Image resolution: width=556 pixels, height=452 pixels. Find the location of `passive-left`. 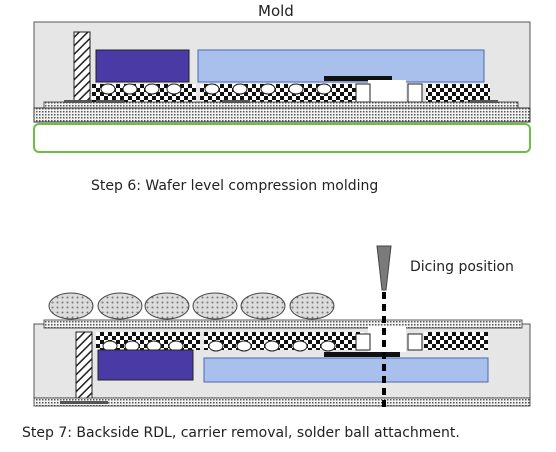

passive-left is located at coordinates (363, 93).